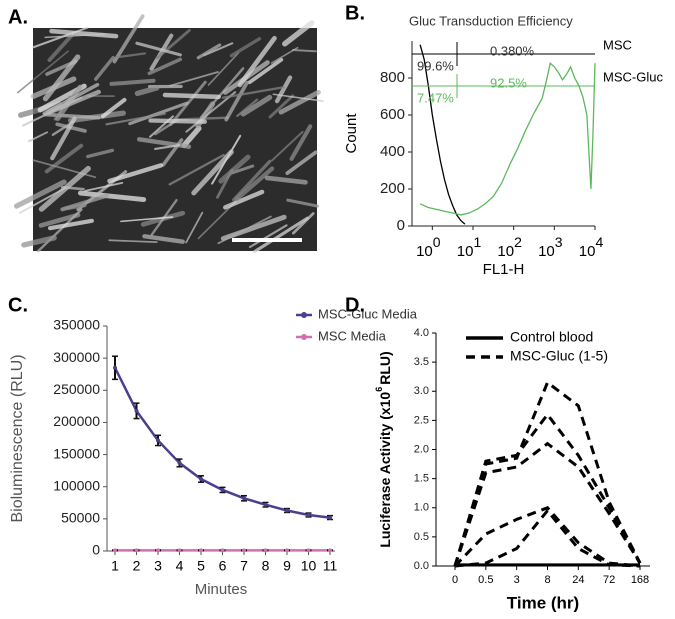  I want to click on chart-title: Gluc Transduction Efficiency, so click(491, 20).